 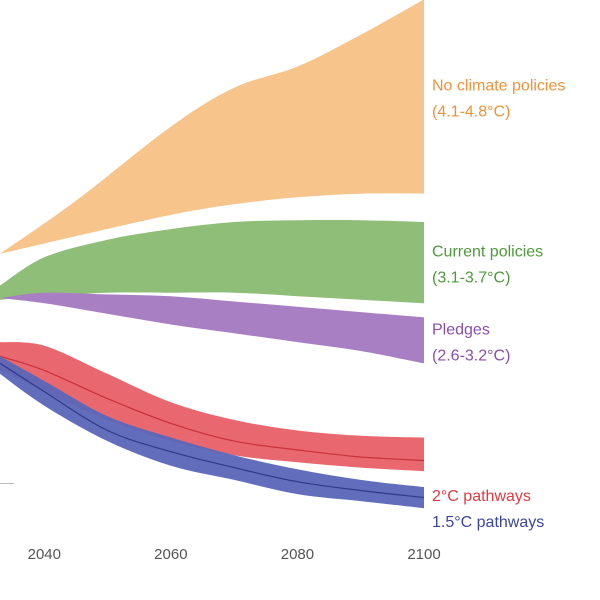 What do you see at coordinates (488, 522) in the screenshot?
I see `label-one-five-c: 1.5°C pathways` at bounding box center [488, 522].